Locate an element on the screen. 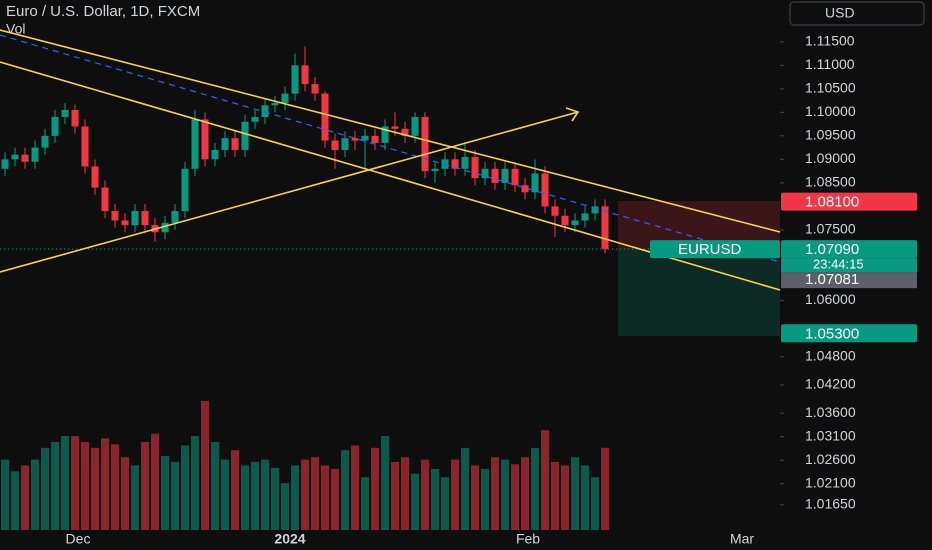 The image size is (932, 550). y-tick-label: 1.11000 is located at coordinates (830, 64).